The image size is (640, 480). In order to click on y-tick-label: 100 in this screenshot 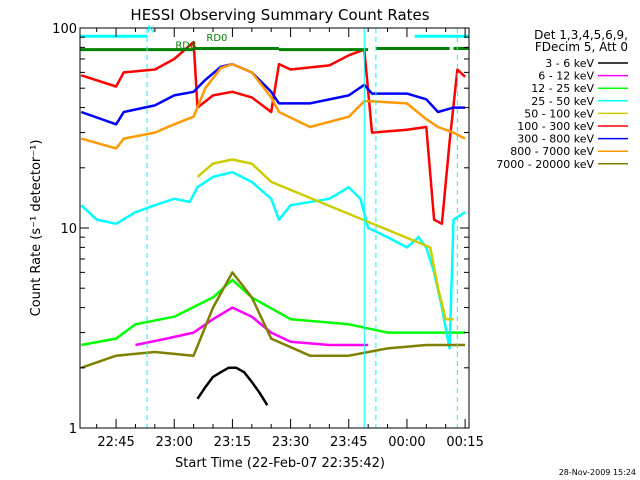, I will do `click(64, 29)`.